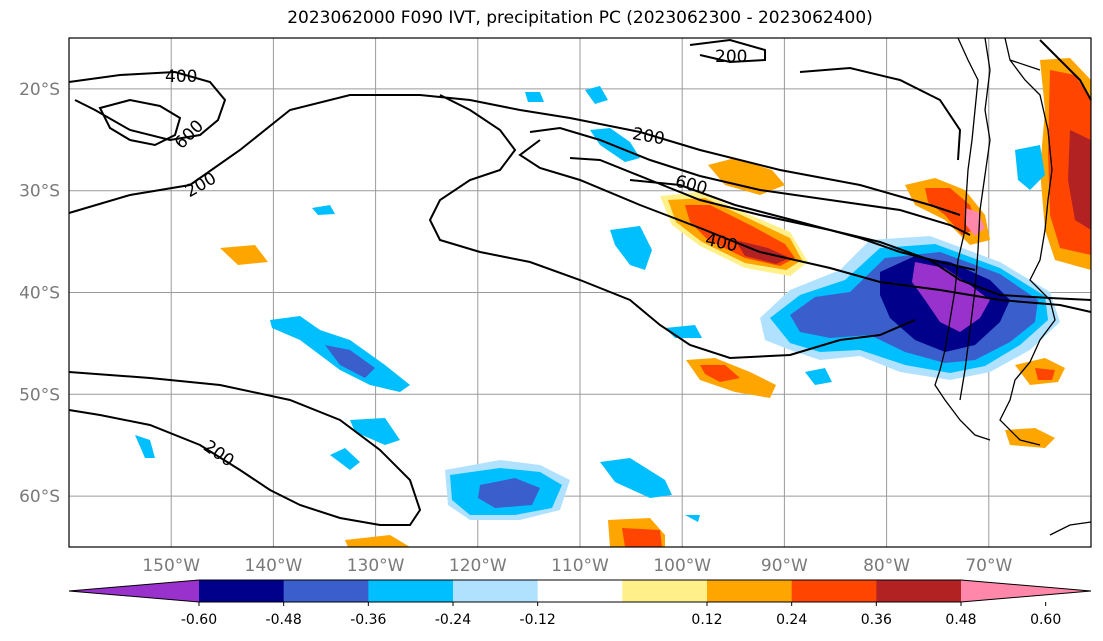  I want to click on colorbar-tick-label: -0.48, so click(284, 620).